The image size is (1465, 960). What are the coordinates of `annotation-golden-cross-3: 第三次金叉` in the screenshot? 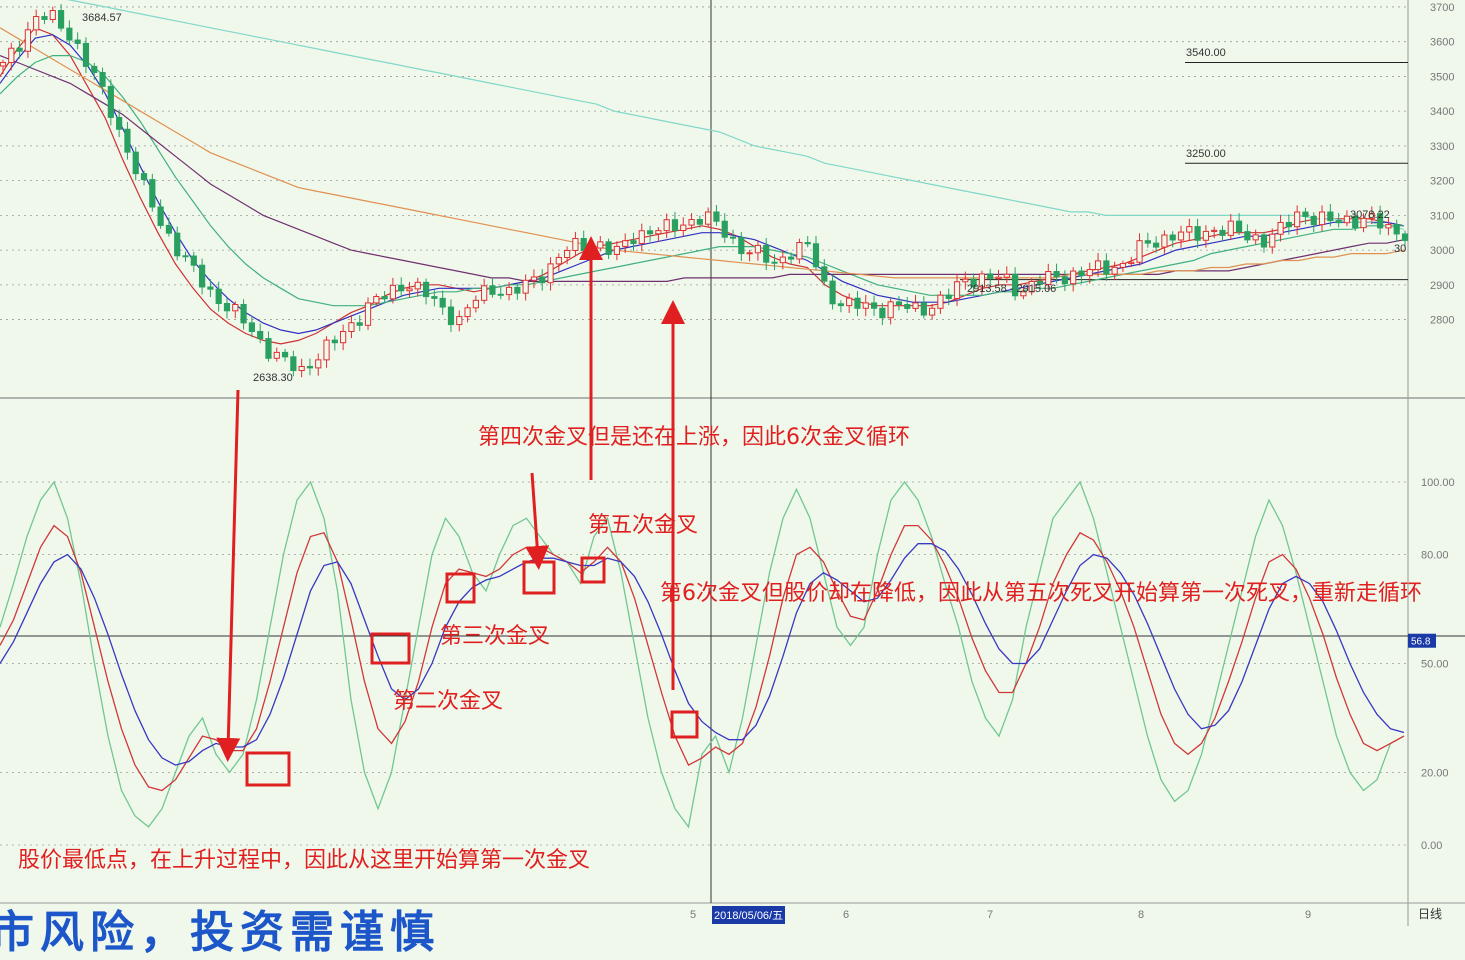 It's located at (495, 636).